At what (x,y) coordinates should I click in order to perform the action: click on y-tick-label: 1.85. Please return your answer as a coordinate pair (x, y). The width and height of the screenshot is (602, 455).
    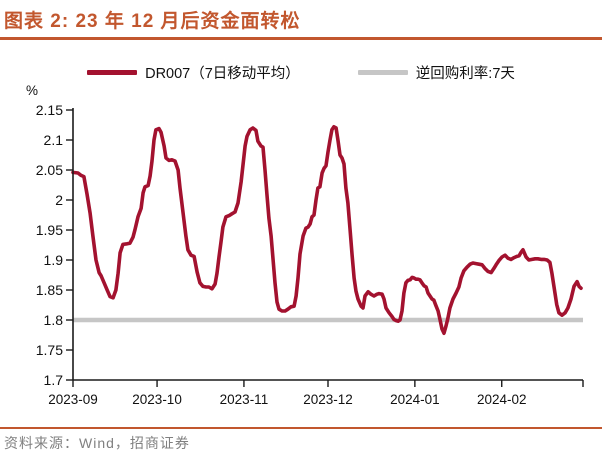
    Looking at the image, I should click on (49, 290).